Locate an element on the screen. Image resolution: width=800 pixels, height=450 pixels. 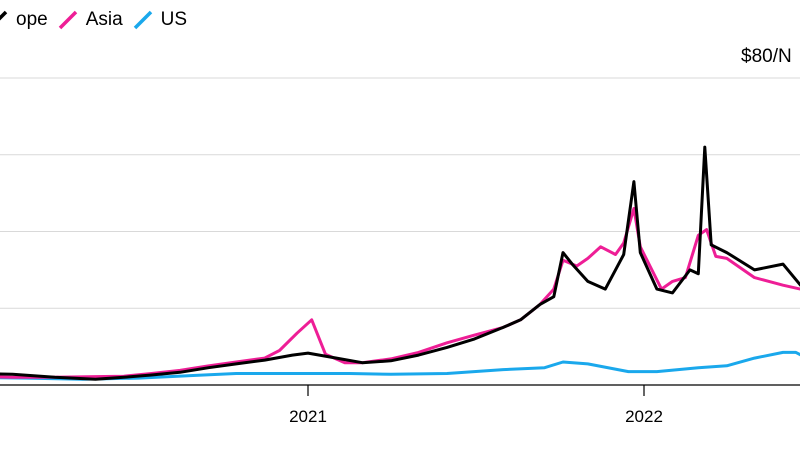
legend-item-asia: Asia is located at coordinates (89, 20).